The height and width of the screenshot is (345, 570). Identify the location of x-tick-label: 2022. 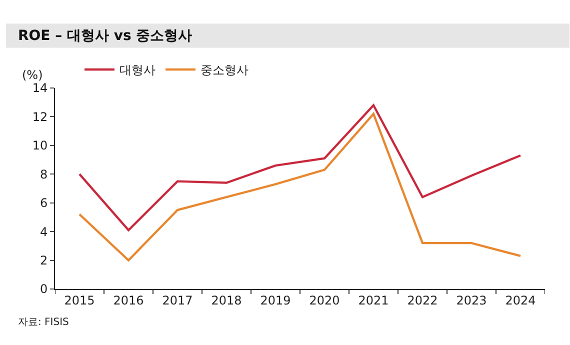
(422, 300).